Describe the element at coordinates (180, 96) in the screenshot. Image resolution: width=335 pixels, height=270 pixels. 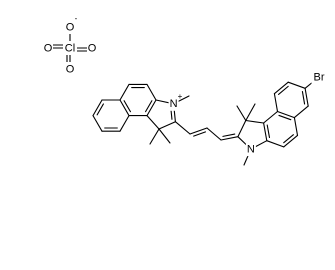
I see `charge-label: +` at that location.